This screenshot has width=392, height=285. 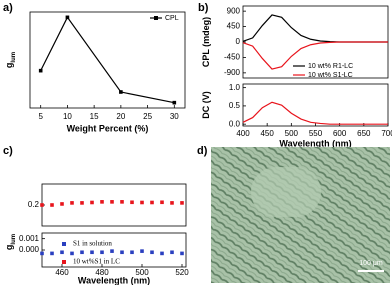 What do you see at coordinates (8, 151) in the screenshot?
I see `panel-label: c)` at bounding box center [8, 151].